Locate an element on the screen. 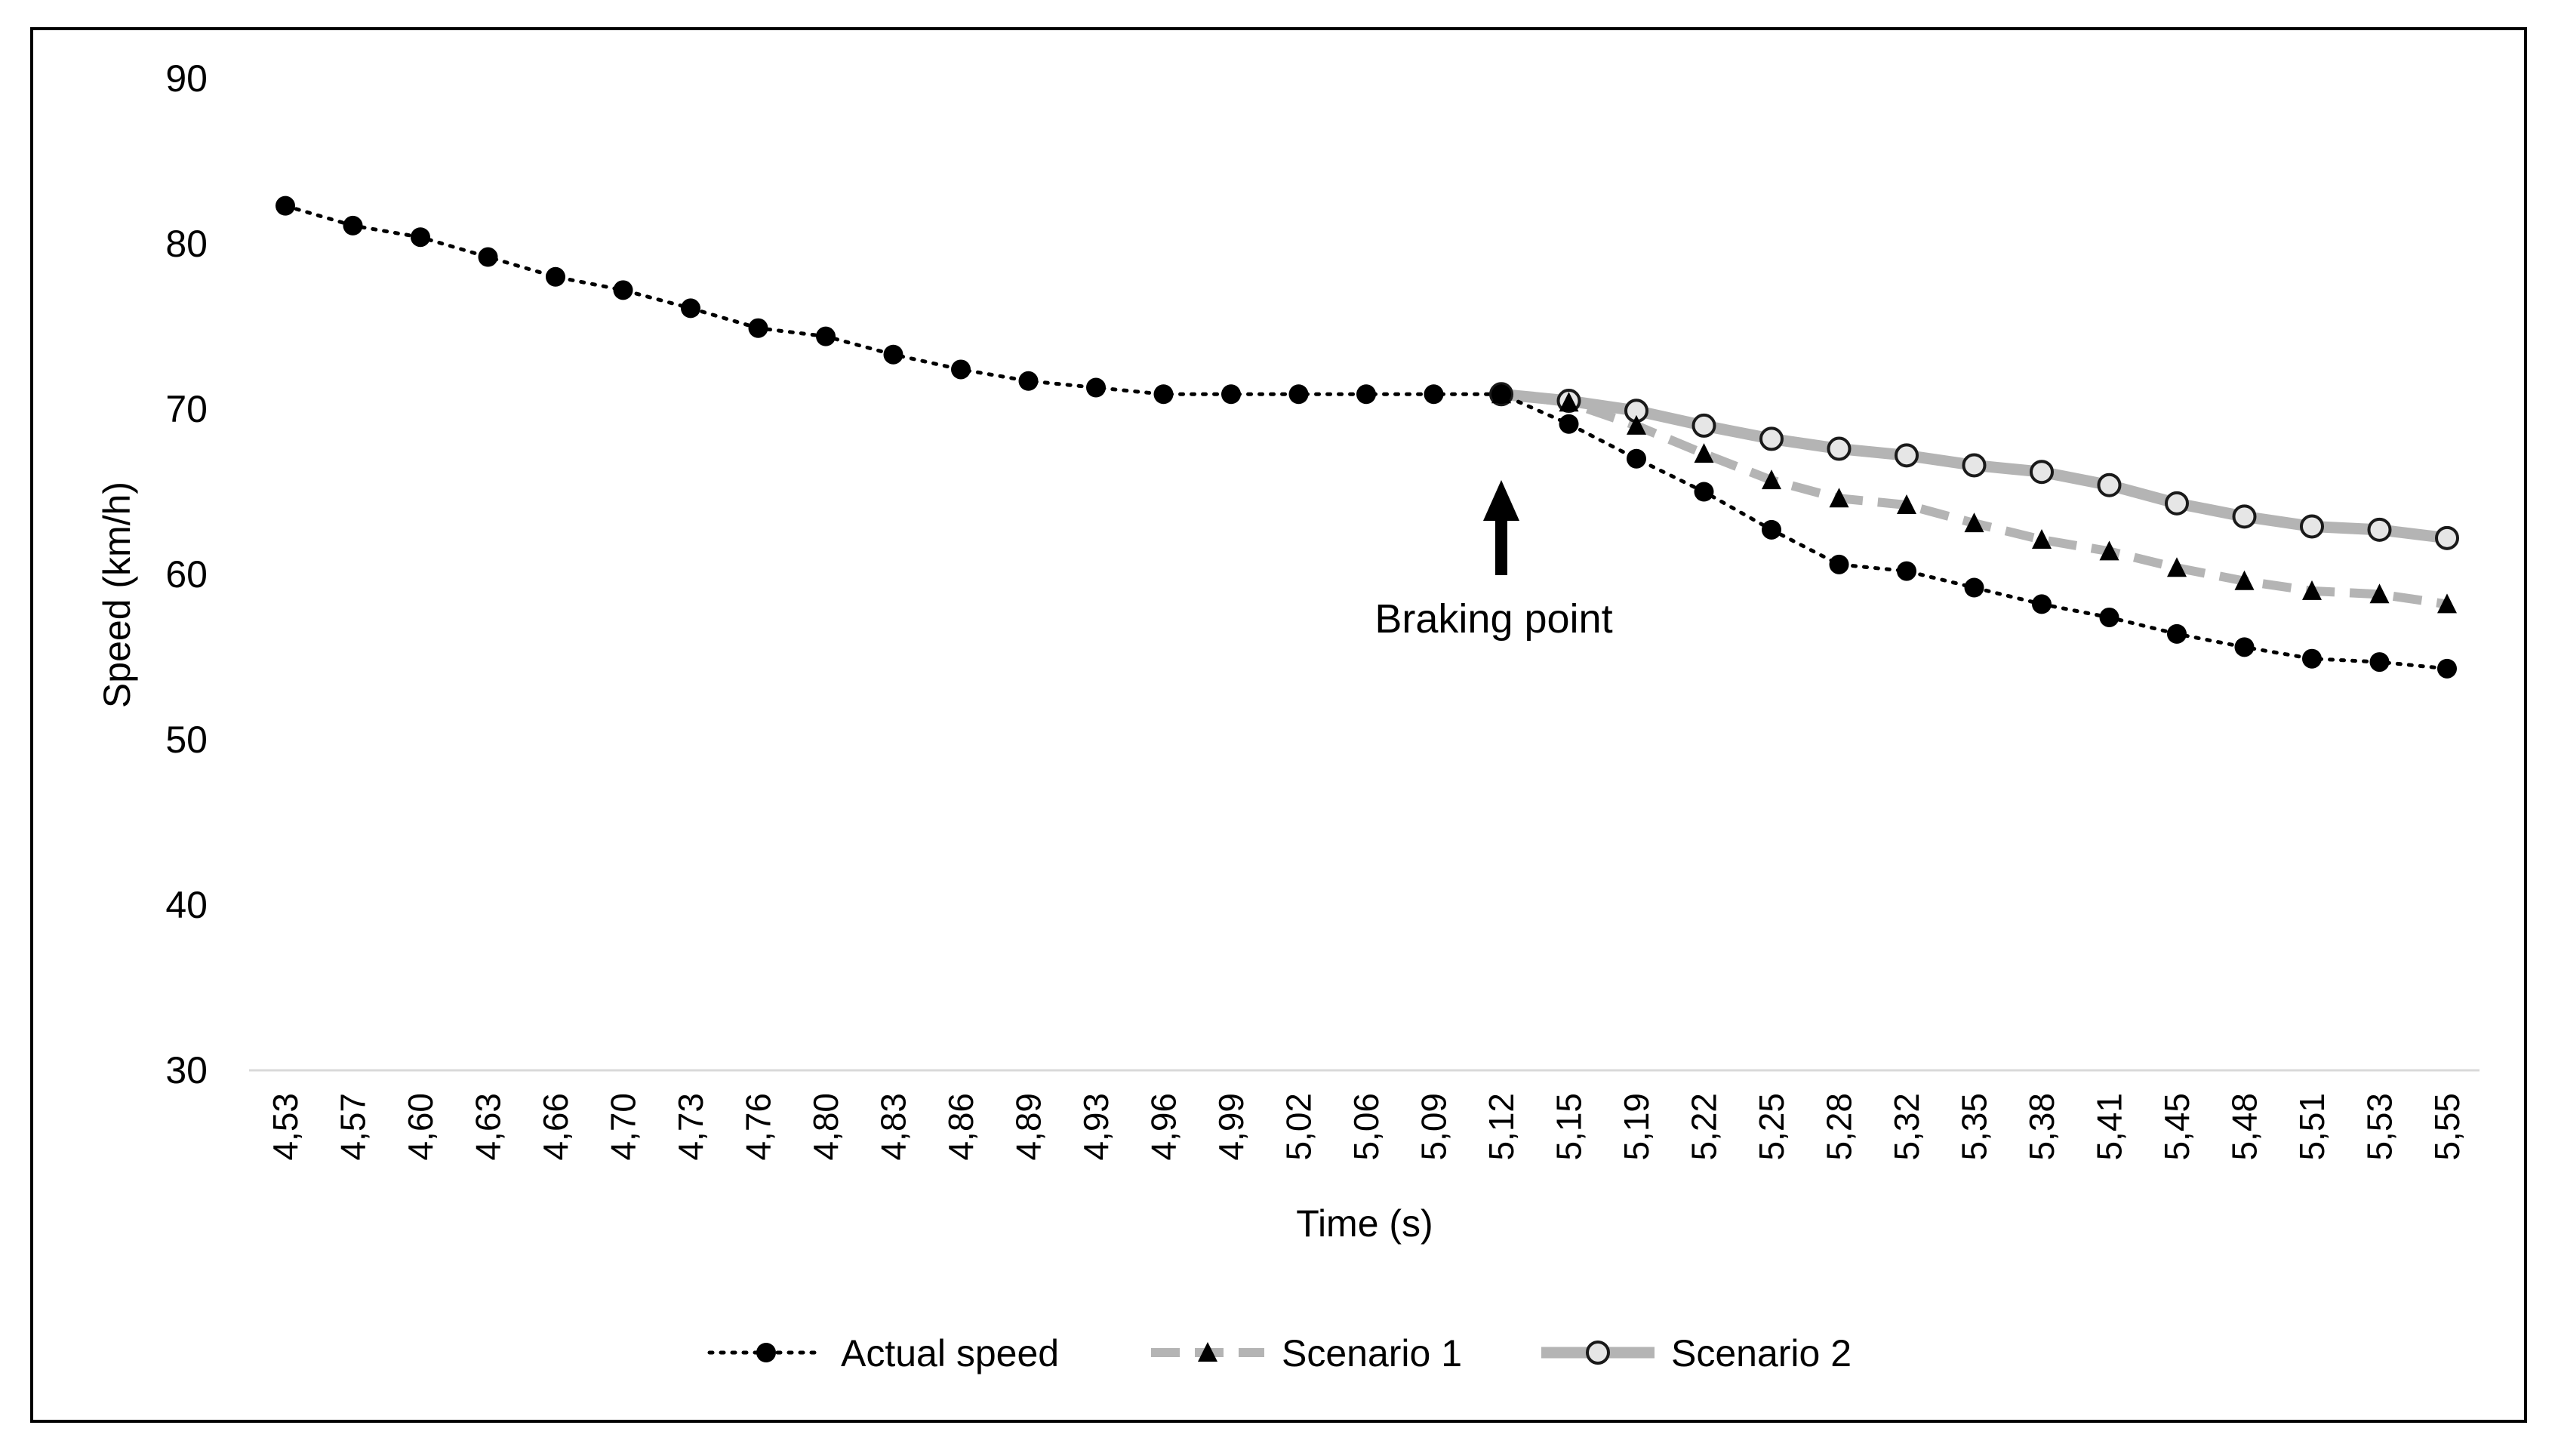 The height and width of the screenshot is (1456, 2558). x-tick-label: 5,02 is located at coordinates (1299, 1127).